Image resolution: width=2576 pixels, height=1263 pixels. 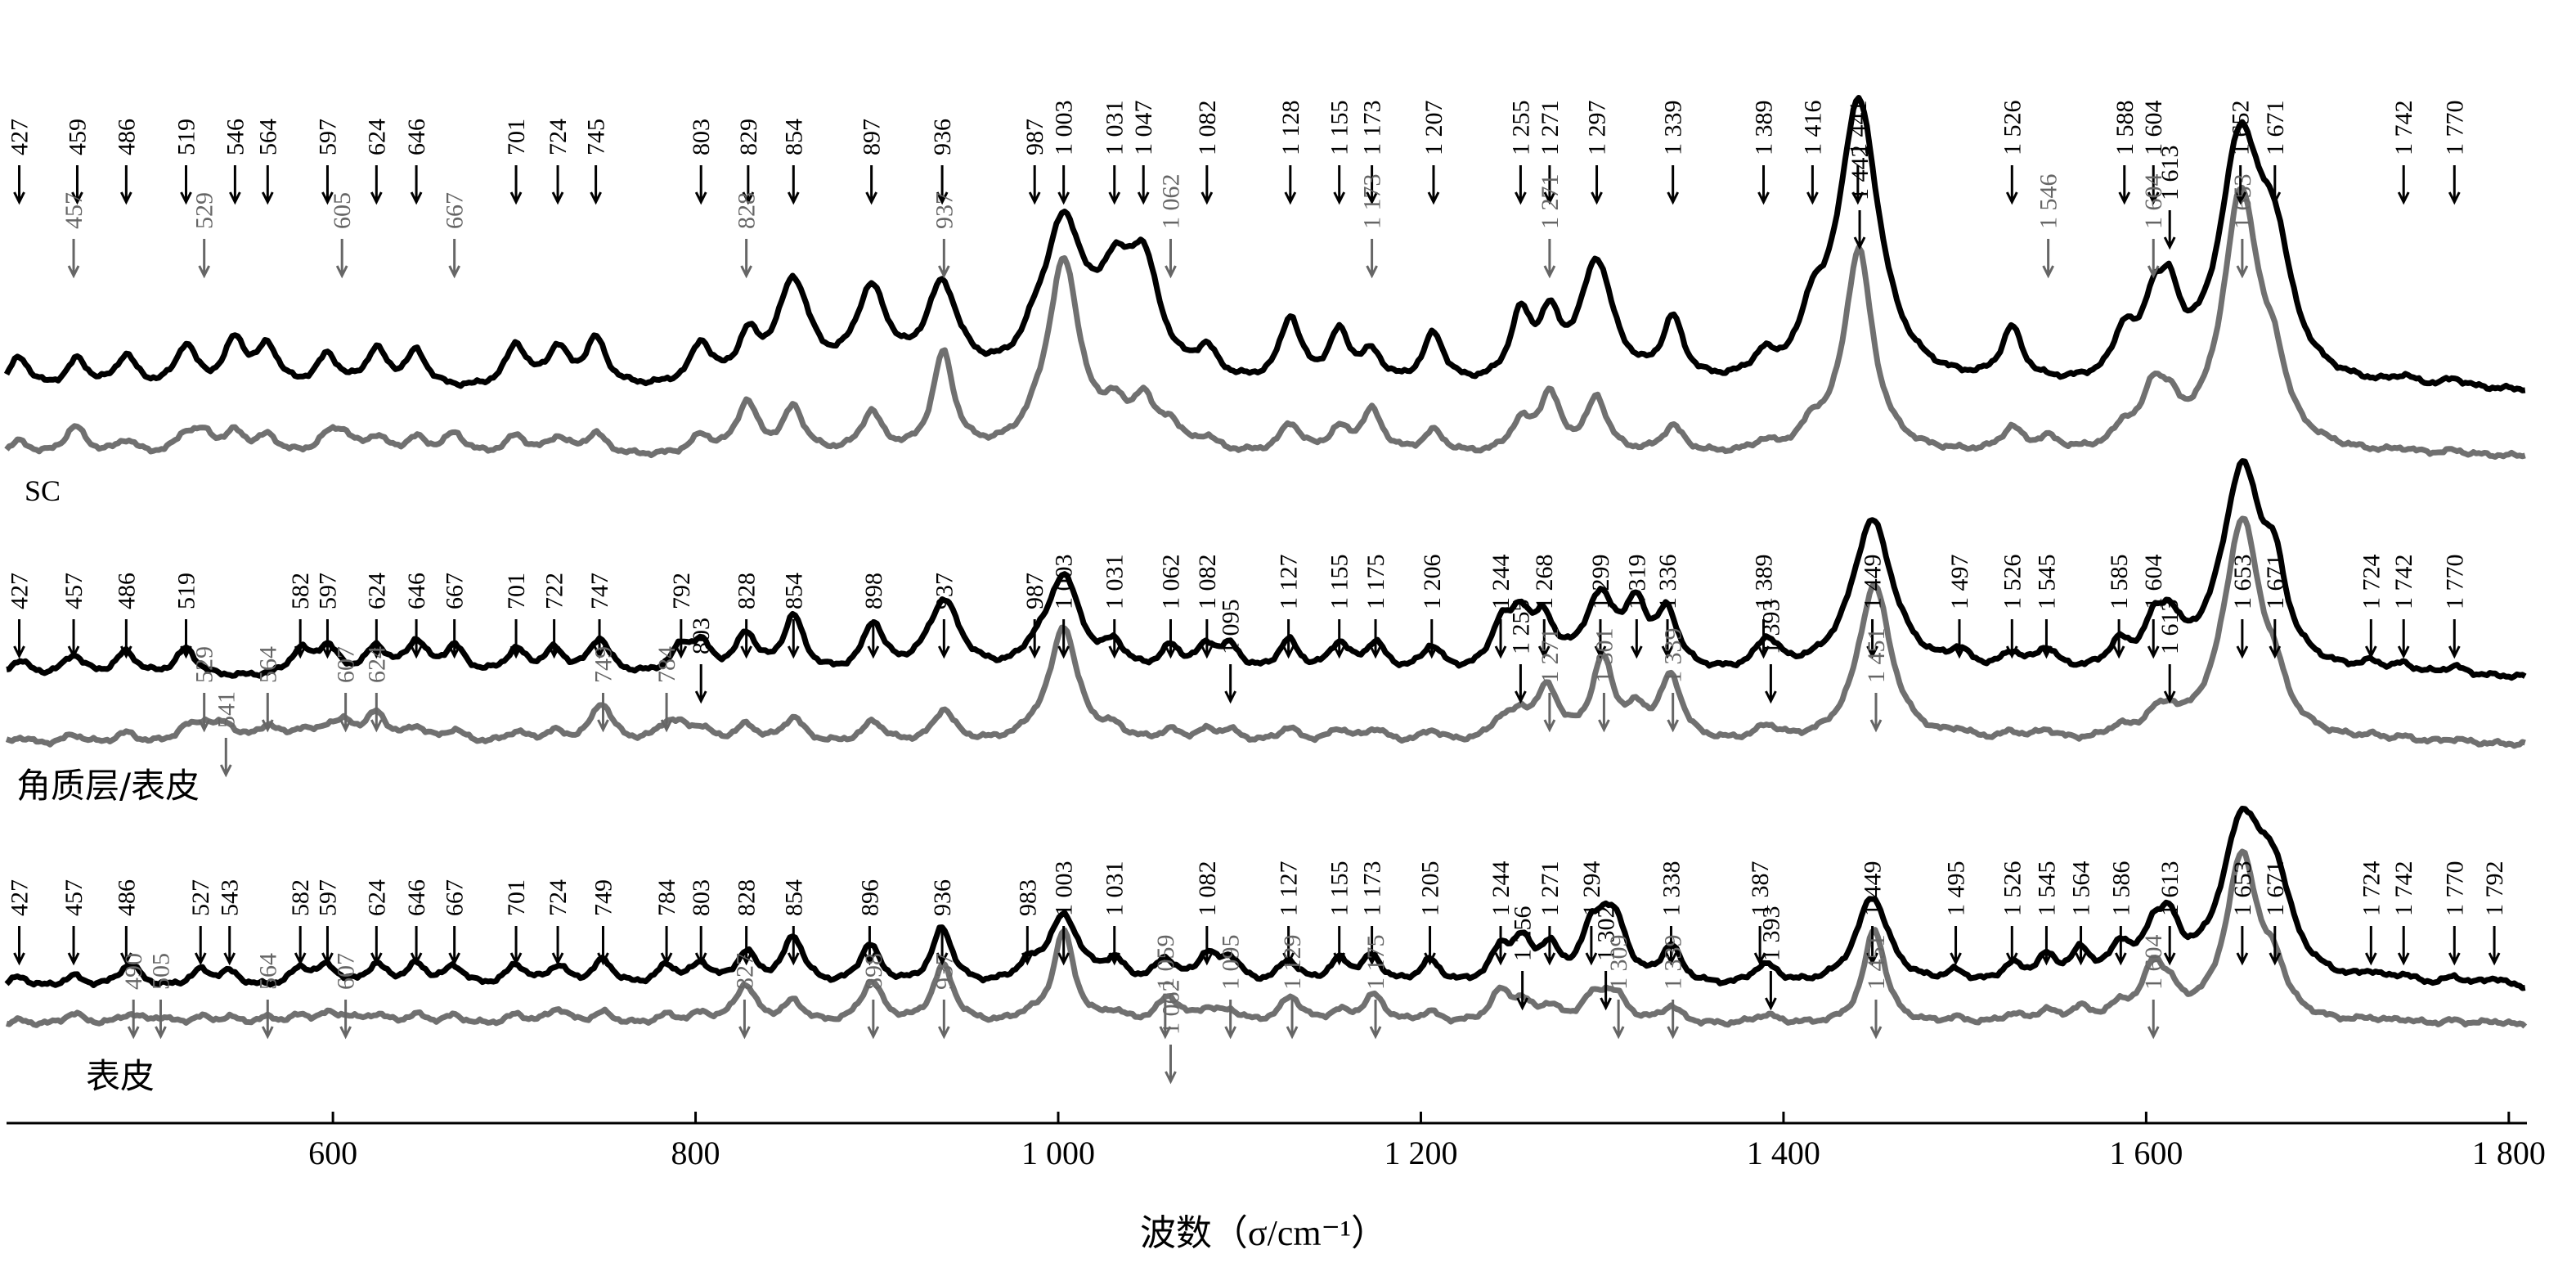 What do you see at coordinates (2494, 889) in the screenshot?
I see `peak-label: 1 792` at bounding box center [2494, 889].